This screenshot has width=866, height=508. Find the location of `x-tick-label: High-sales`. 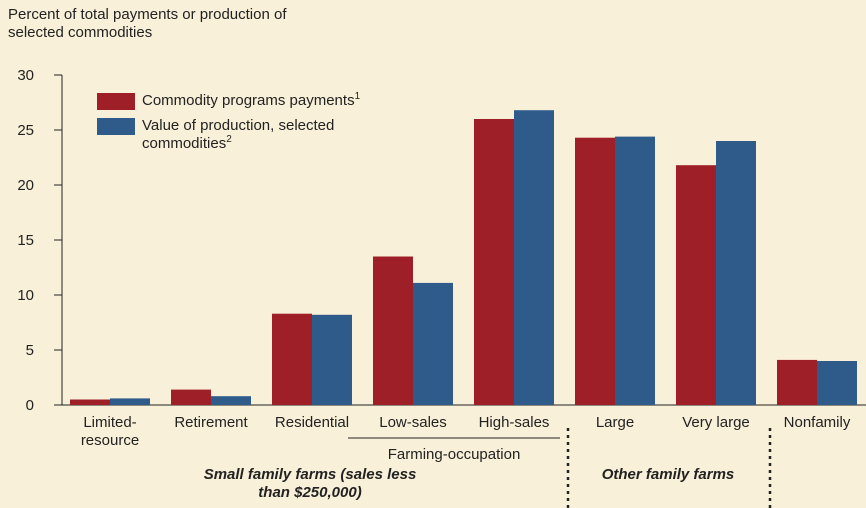

x-tick-label: High-sales is located at coordinates (514, 422).